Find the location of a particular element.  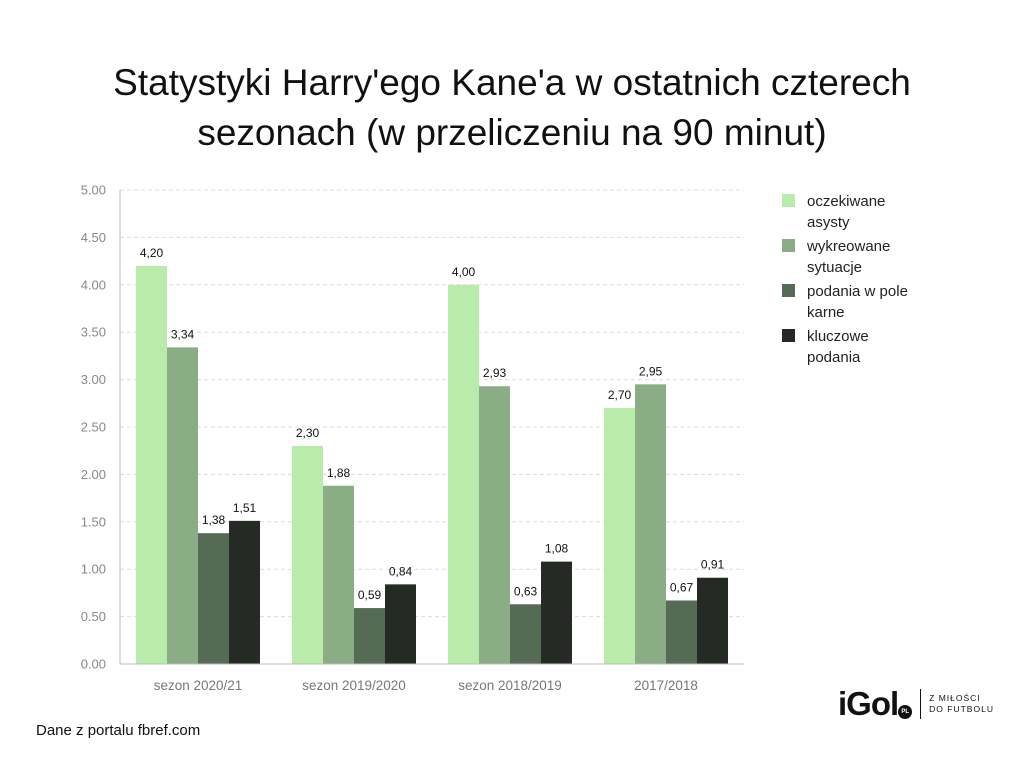

data-label: 4,20 is located at coordinates (152, 253).